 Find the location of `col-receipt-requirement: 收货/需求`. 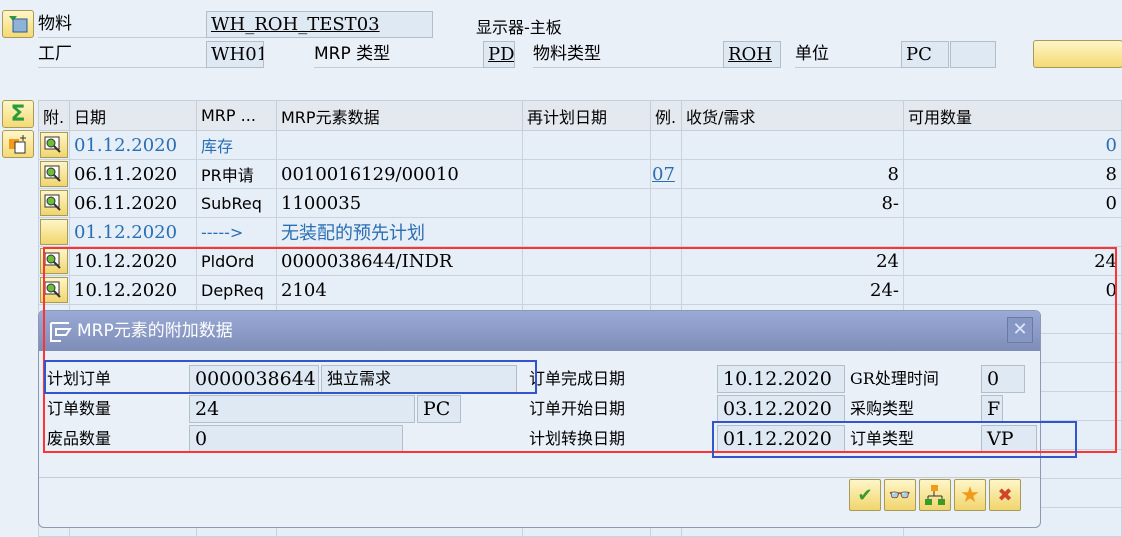

col-receipt-requirement: 收货/需求 is located at coordinates (792, 115).